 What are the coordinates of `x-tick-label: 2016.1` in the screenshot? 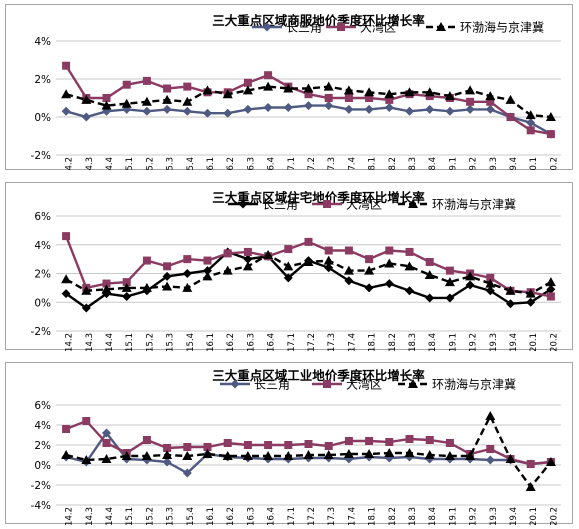 It's located at (211, 516).